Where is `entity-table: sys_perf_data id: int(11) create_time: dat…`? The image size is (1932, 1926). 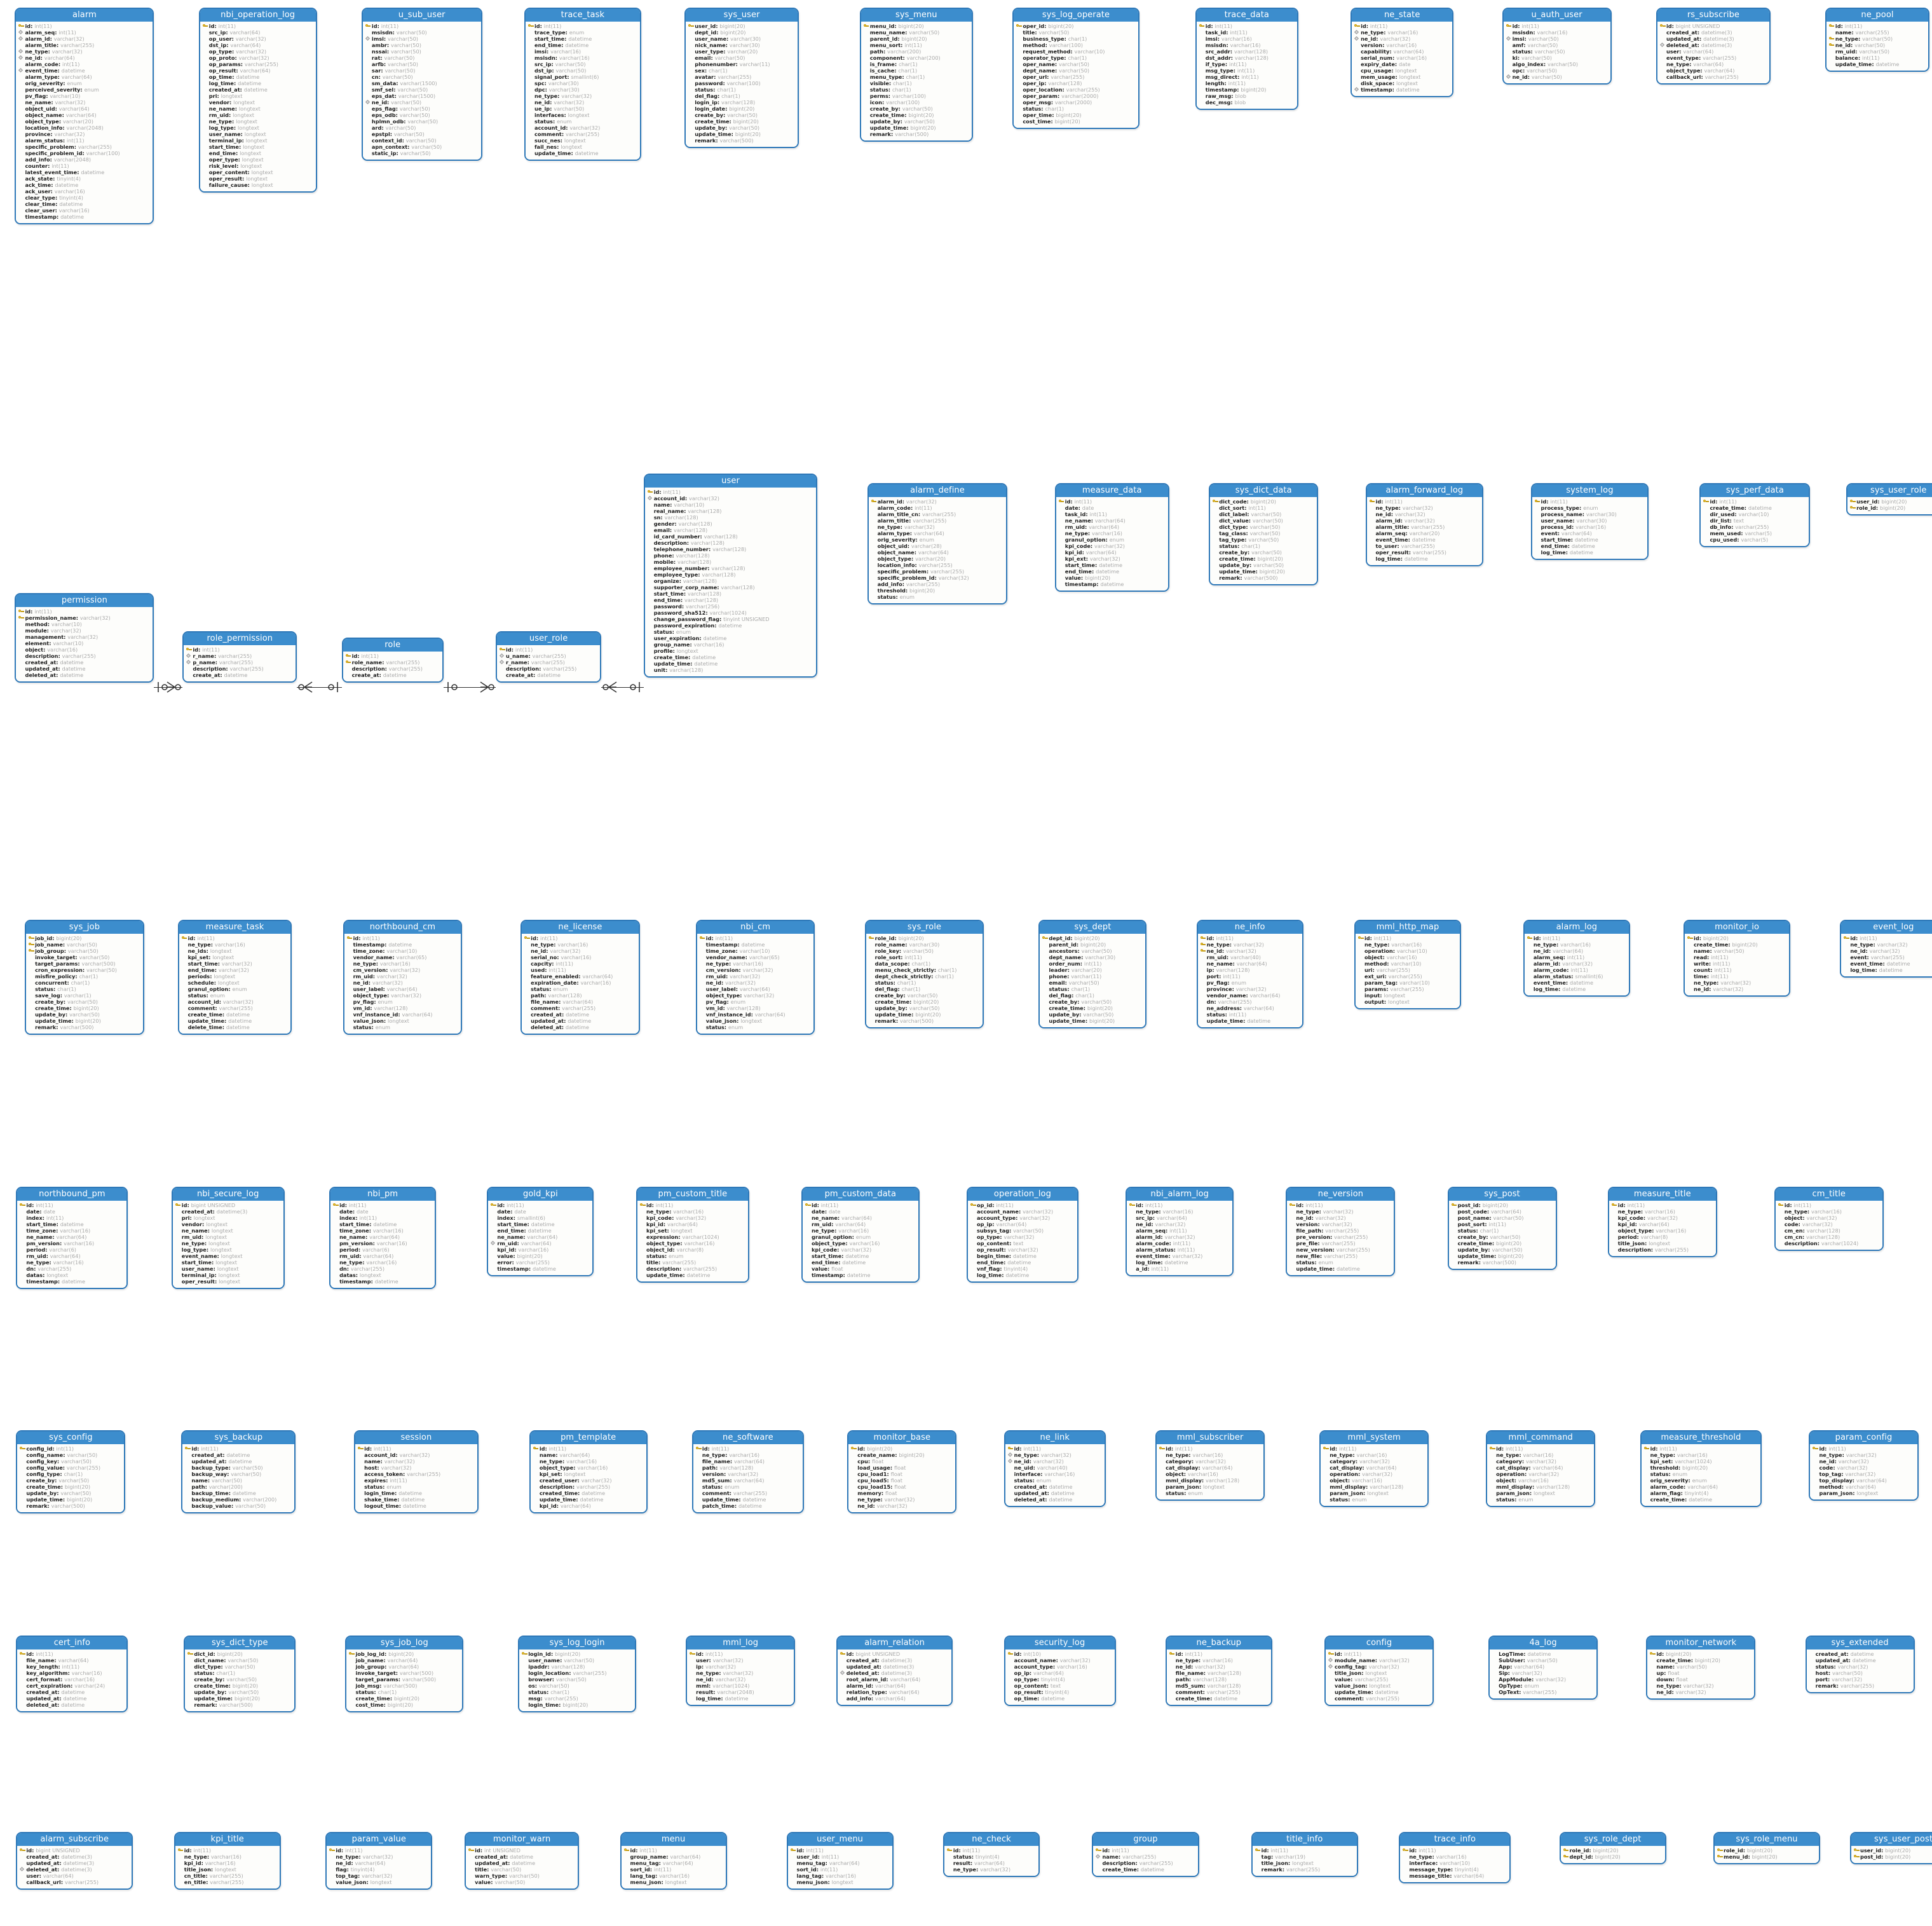
entity-table: sys_perf_data id: int(11) create_time: dat… is located at coordinates (1755, 515).